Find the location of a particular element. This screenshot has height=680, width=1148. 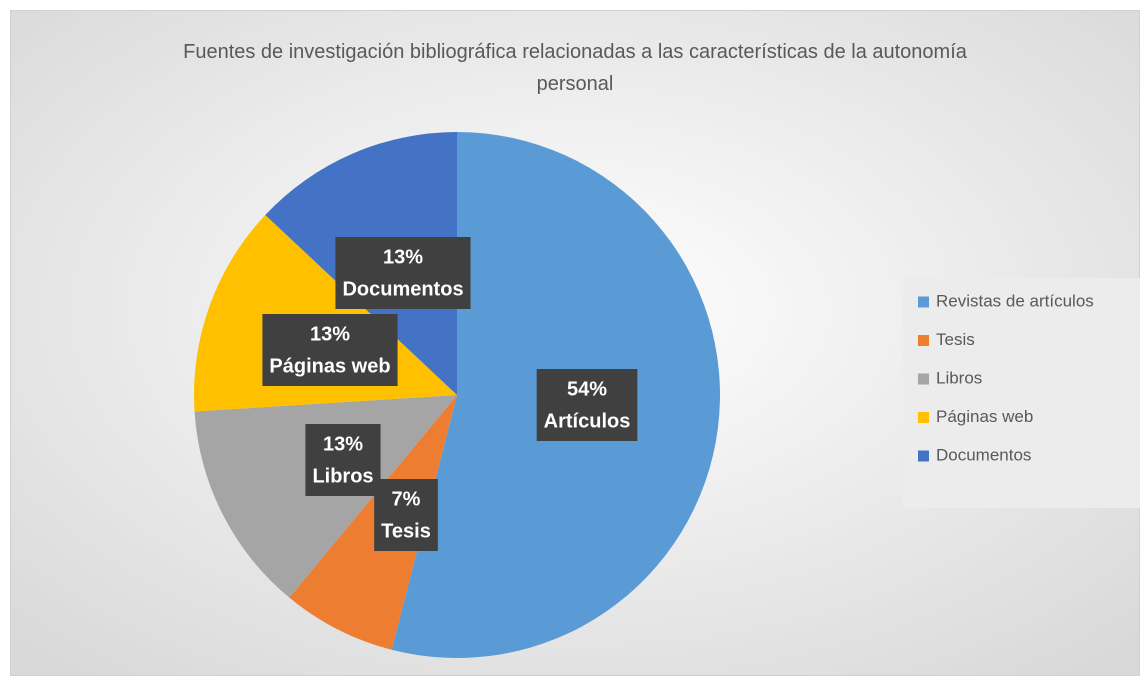

data-label-name: Documentos is located at coordinates (402, 289).